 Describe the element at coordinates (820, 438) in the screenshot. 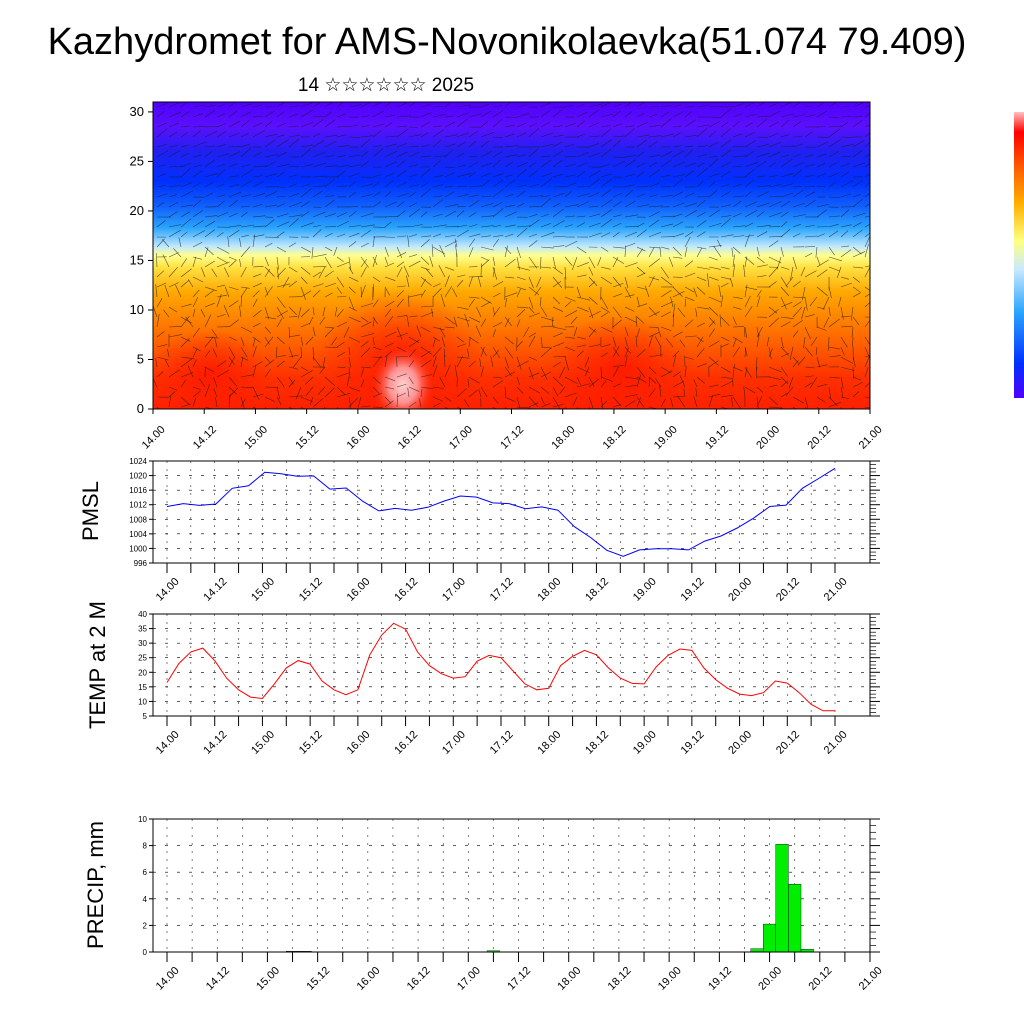

I see `x-tick-label: 20.12` at that location.